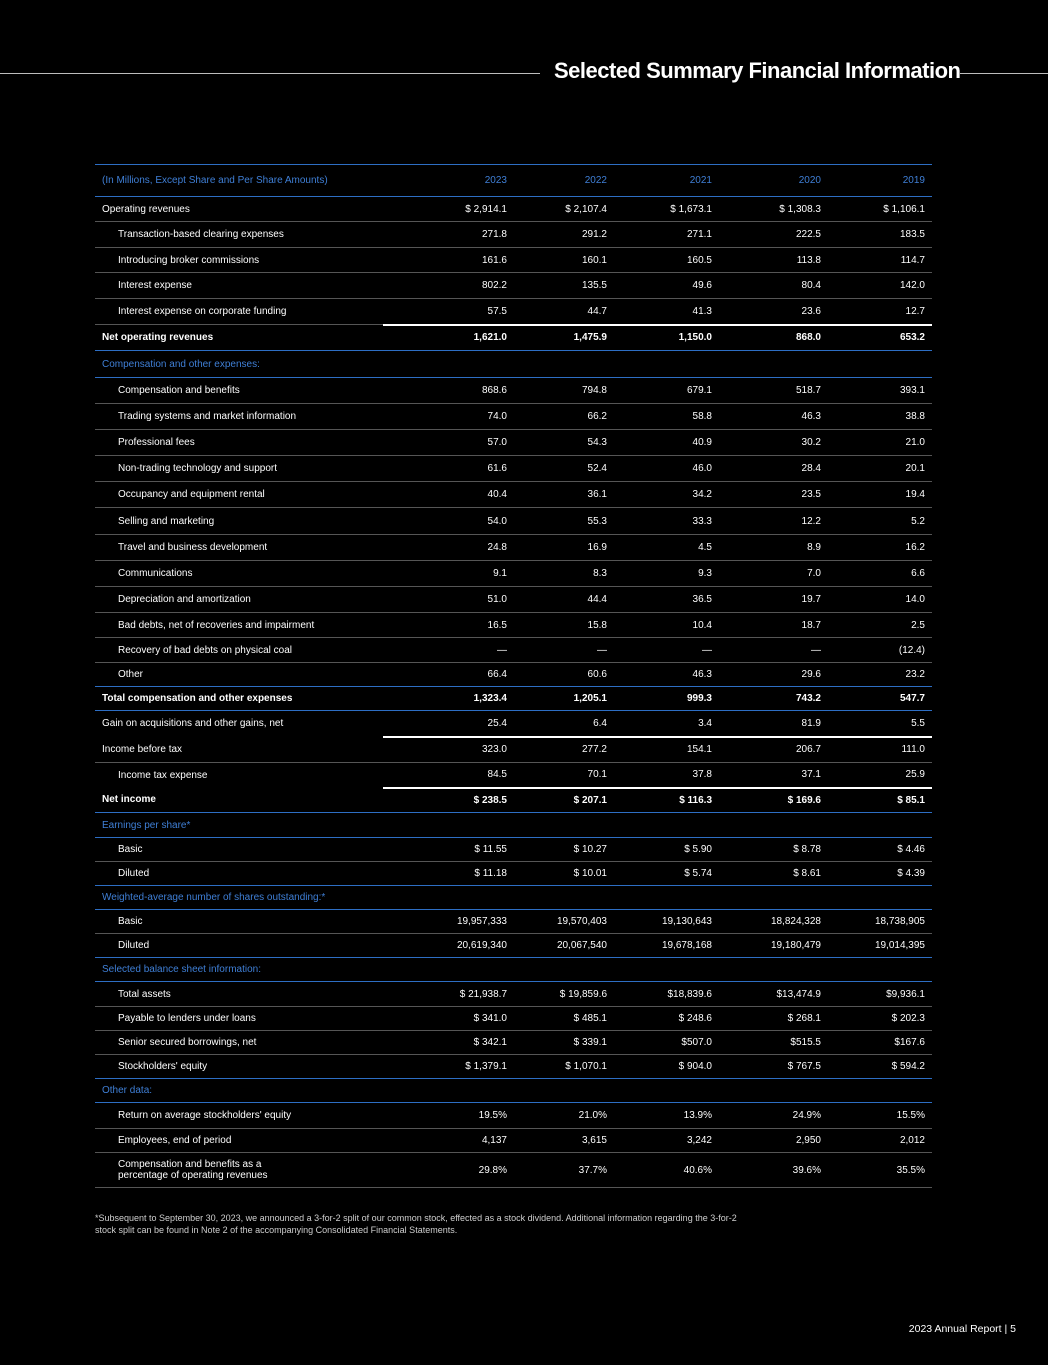  Describe the element at coordinates (448, 698) in the screenshot. I see `cell-value: 1,323.4` at that location.